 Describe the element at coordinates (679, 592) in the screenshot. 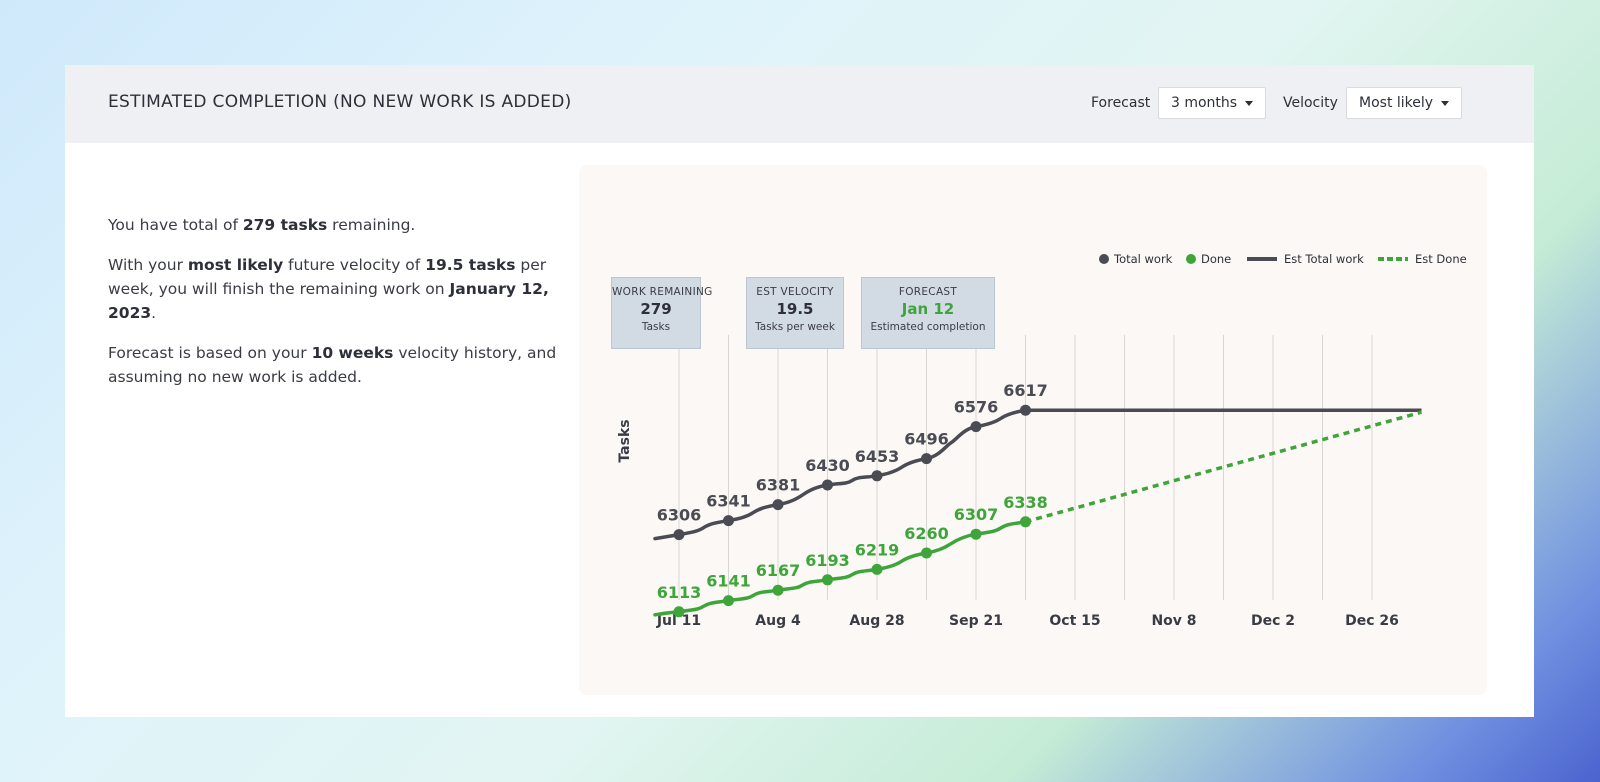

I see `done-data-label: 6113` at that location.